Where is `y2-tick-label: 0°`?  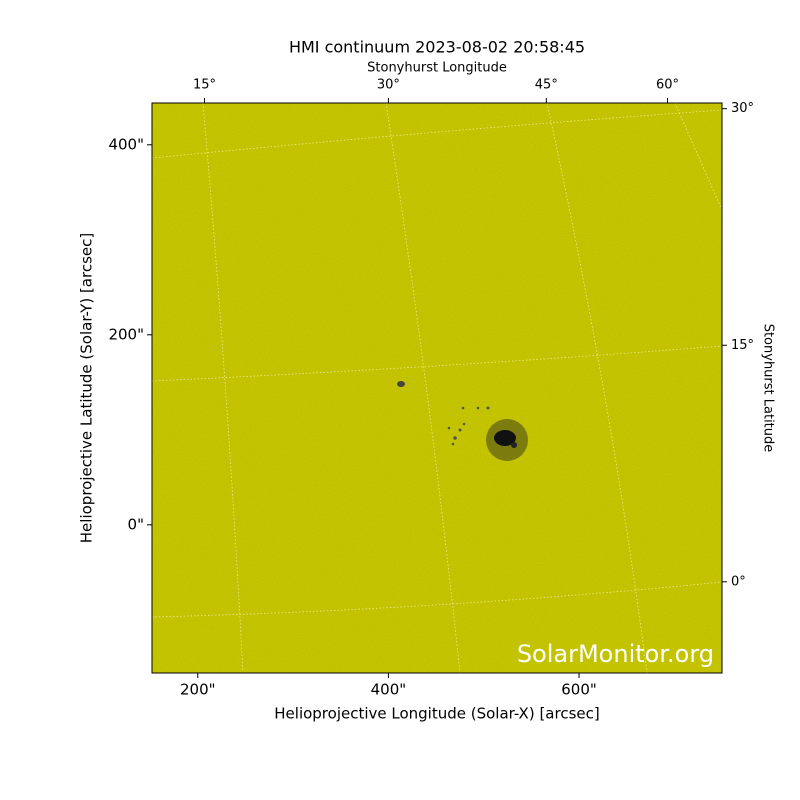
y2-tick-label: 0° is located at coordinates (738, 581).